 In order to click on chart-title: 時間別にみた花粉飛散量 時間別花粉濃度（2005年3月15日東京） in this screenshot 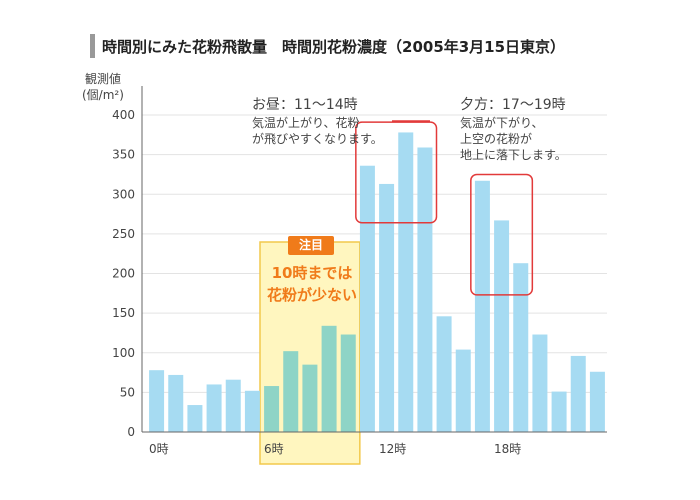, I will do `click(334, 47)`.